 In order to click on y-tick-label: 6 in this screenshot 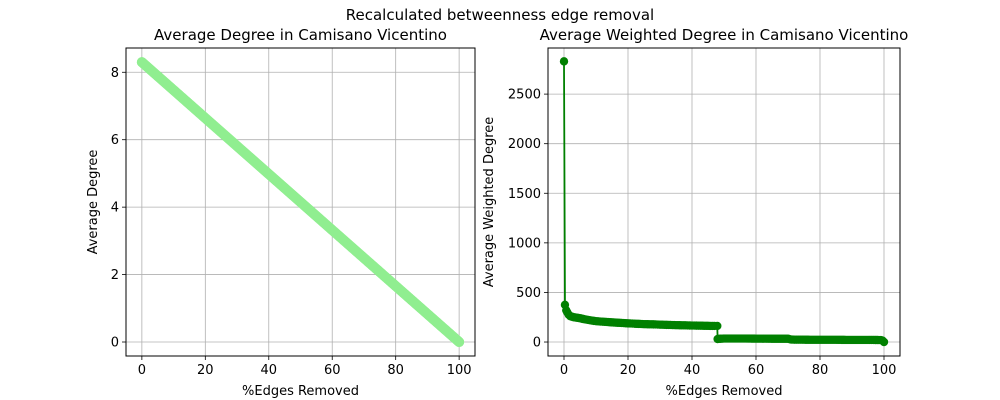, I will do `click(115, 140)`.